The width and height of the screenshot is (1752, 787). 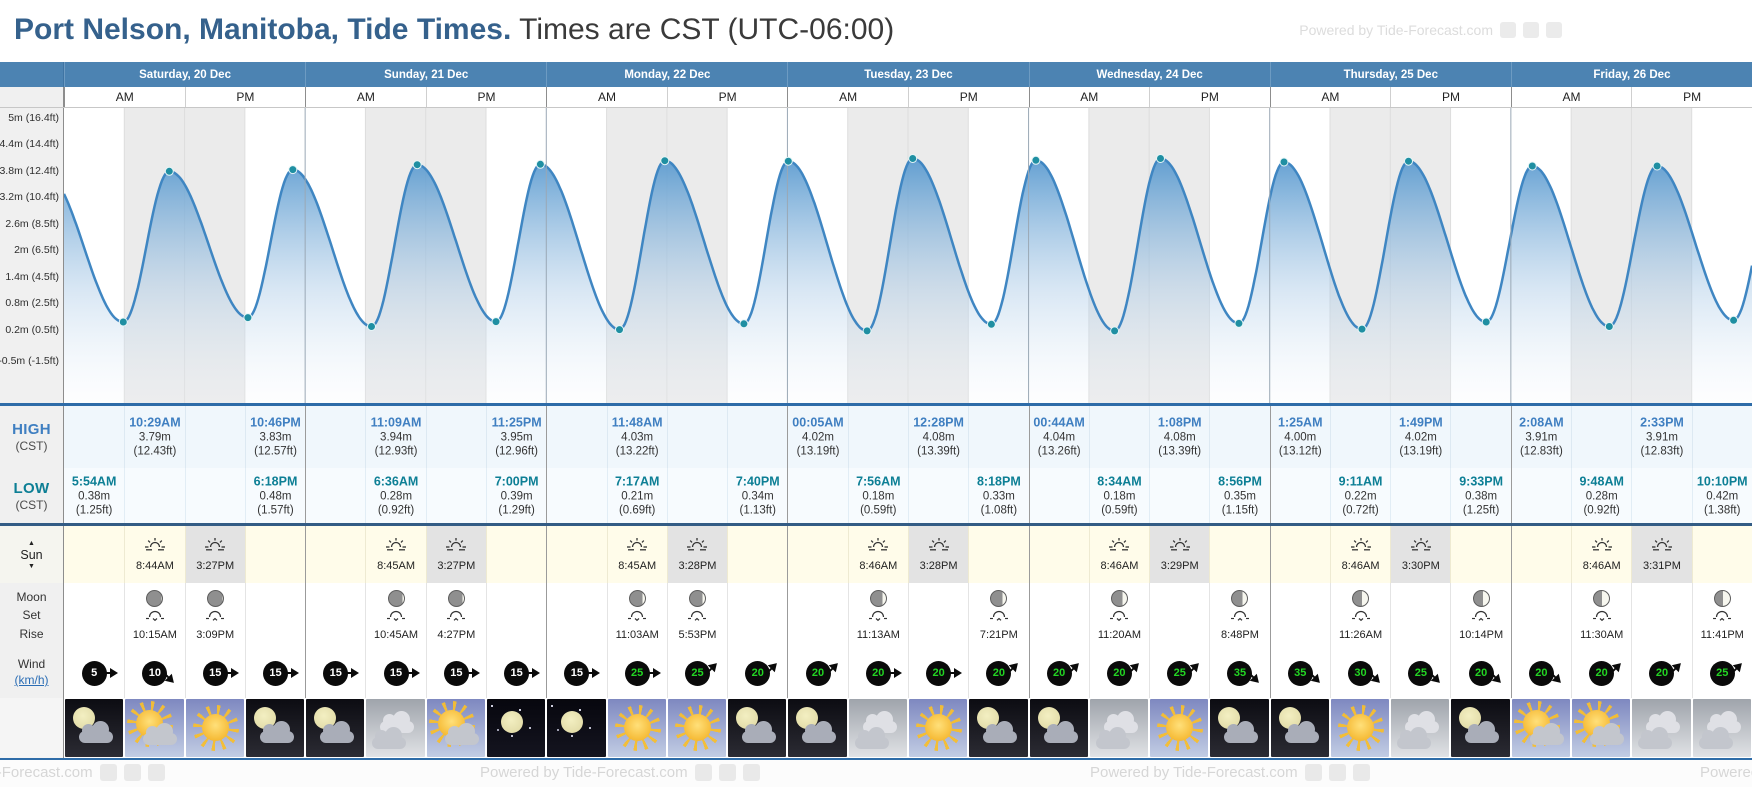 What do you see at coordinates (636, 554) in the screenshot?
I see `quarter-cell: 8:45AM` at bounding box center [636, 554].